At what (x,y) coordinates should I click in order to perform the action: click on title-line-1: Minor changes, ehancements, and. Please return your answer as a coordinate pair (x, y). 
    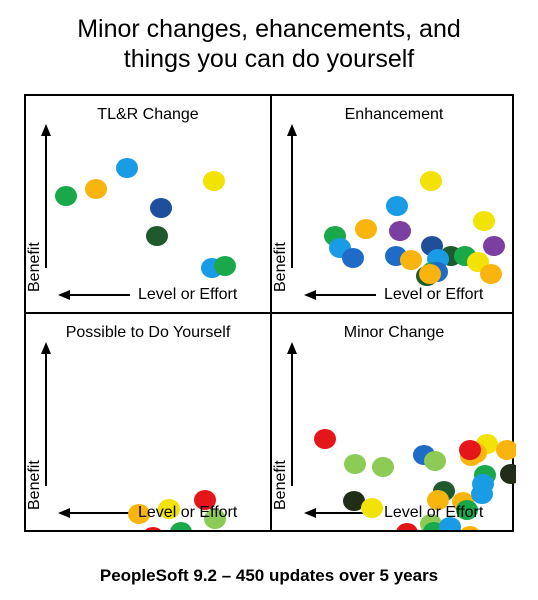
    Looking at the image, I should click on (269, 29).